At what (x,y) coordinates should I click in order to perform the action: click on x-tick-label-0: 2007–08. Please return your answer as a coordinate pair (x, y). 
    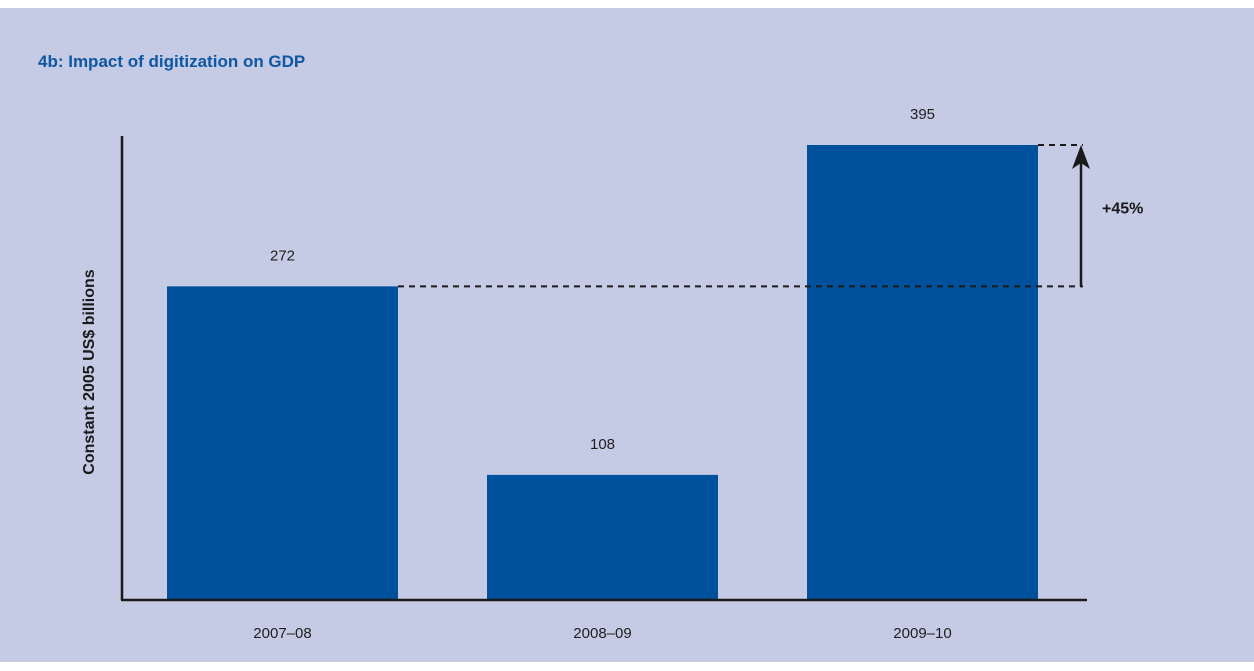
    Looking at the image, I should click on (282, 633).